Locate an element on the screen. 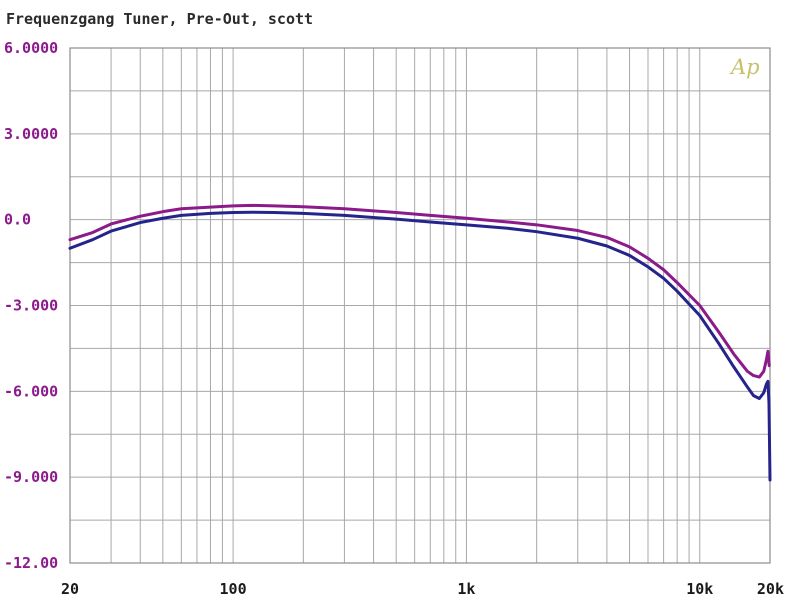 The width and height of the screenshot is (800, 601). x-tick-labels: 20 100 1k 10k 20k is located at coordinates (422, 589).